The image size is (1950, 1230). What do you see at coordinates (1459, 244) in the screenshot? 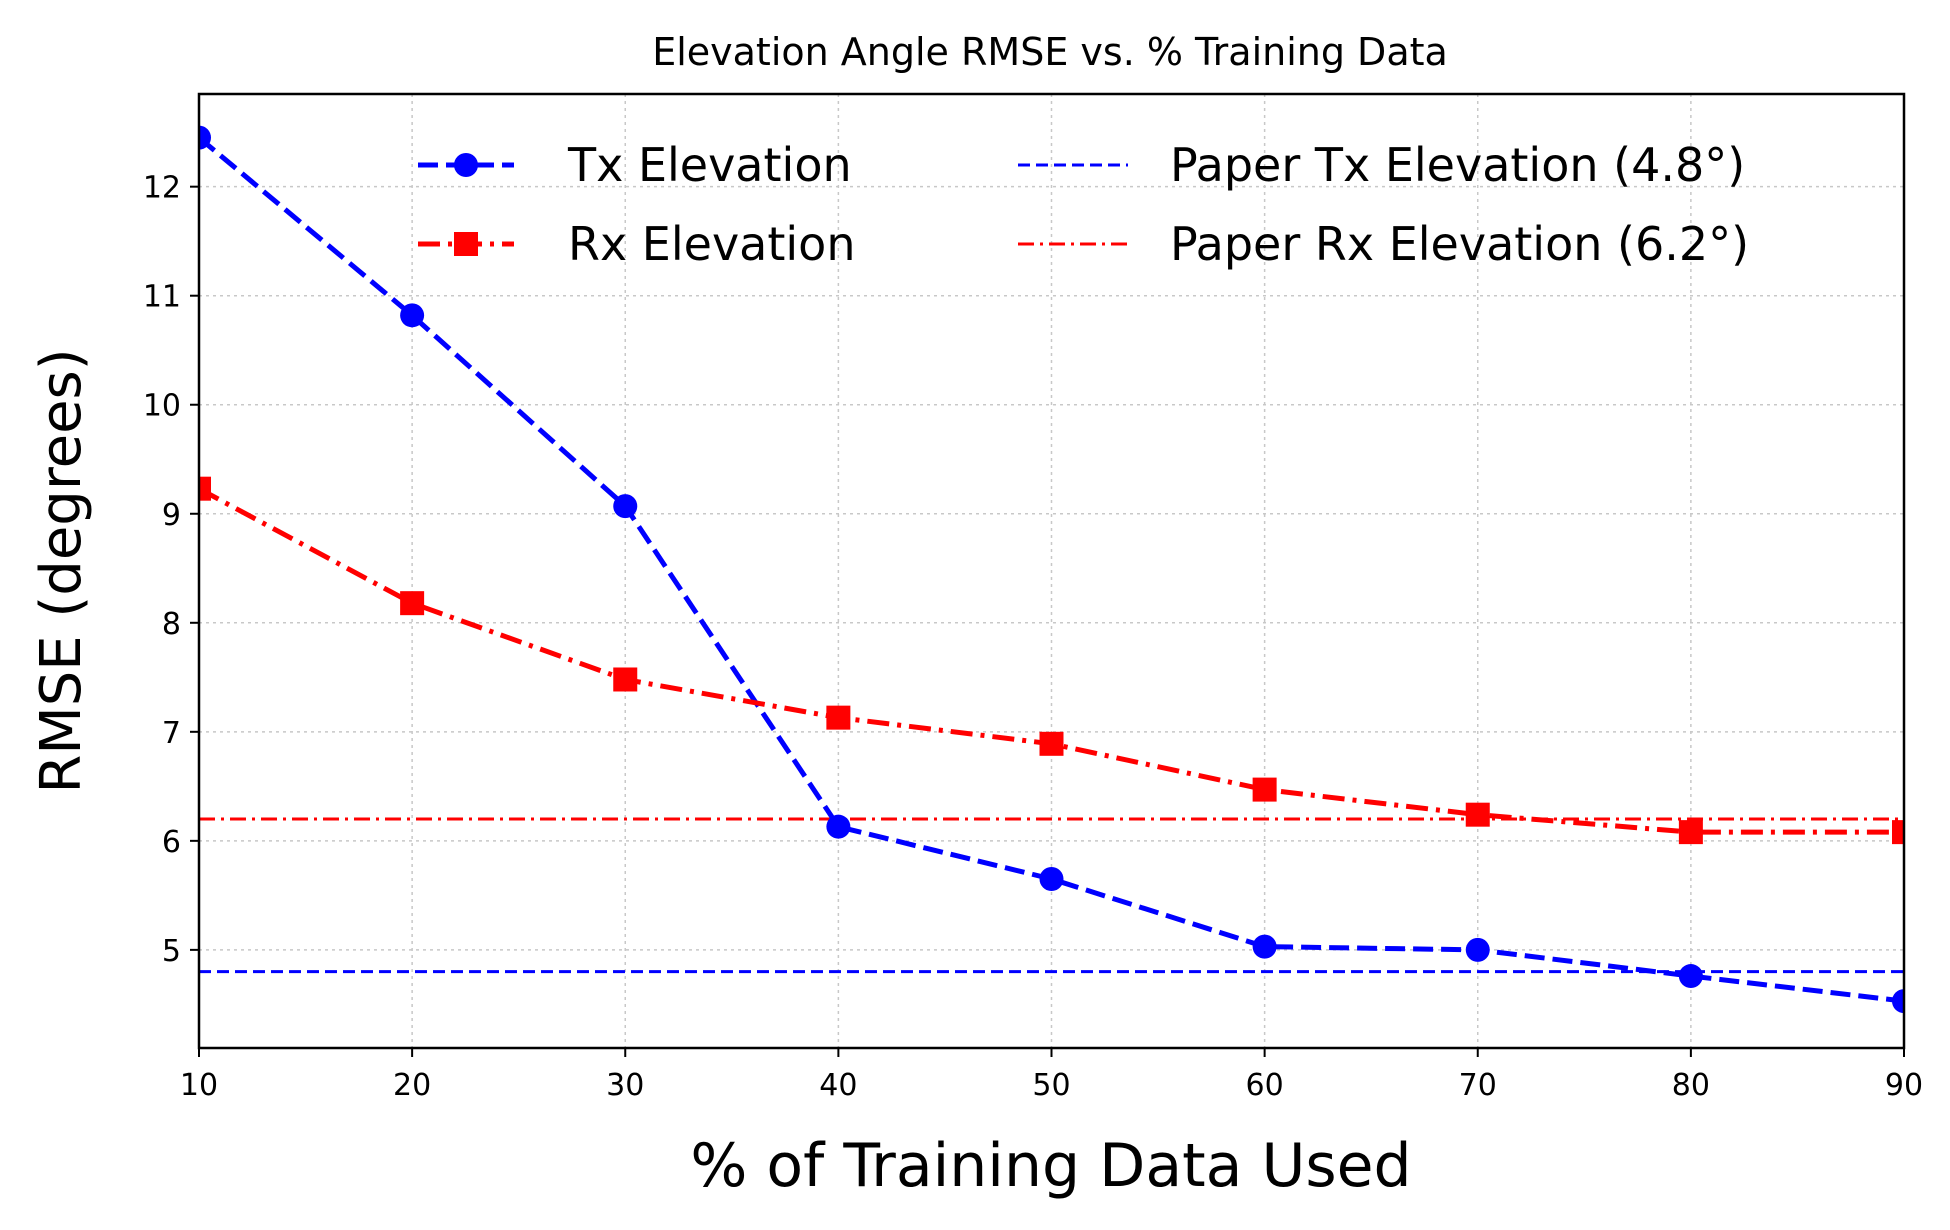
I see `legend-label: Paper Rx Elevation (6.2°)` at bounding box center [1459, 244].